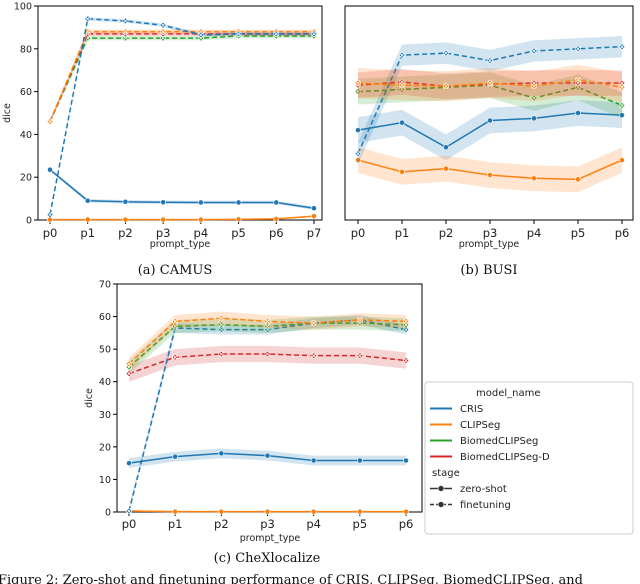  I want to click on ytick-label: 0, so click(29, 221).